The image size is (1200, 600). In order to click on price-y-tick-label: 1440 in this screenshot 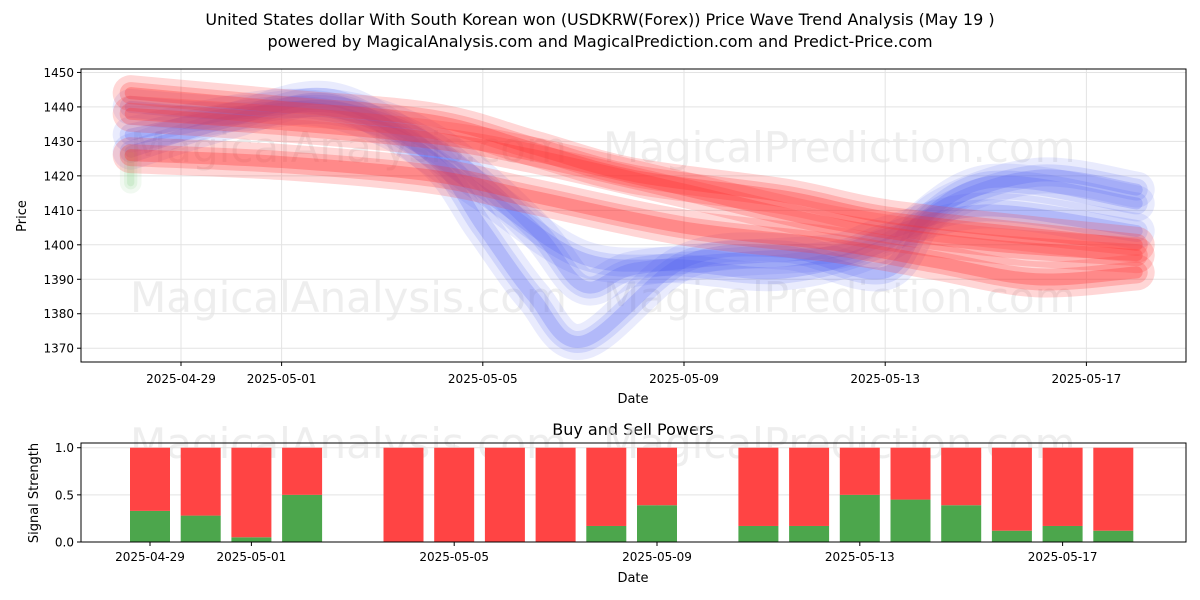, I will do `click(58, 107)`.